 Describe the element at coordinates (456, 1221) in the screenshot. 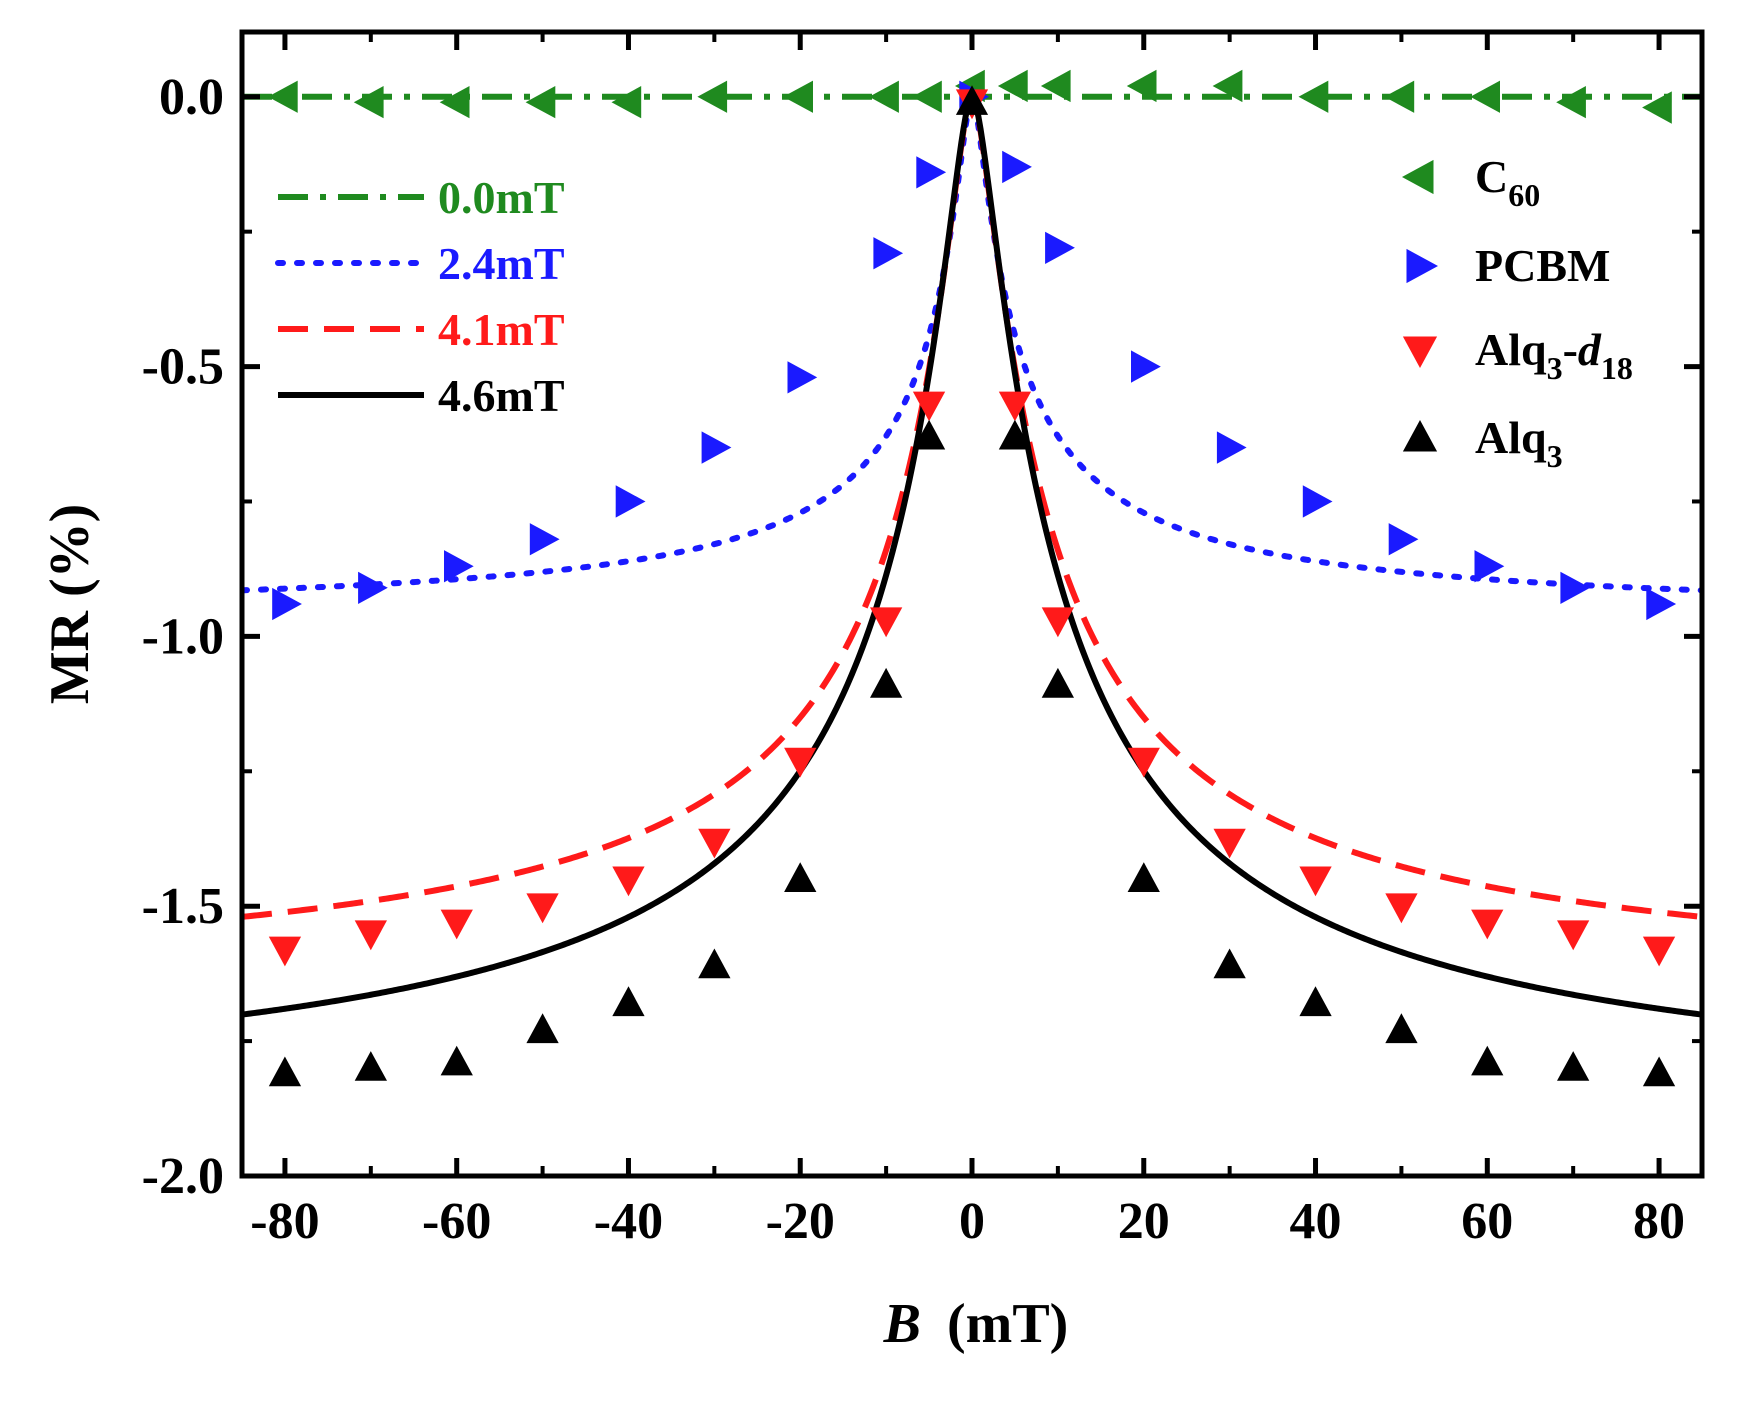

I see `x-tick-label: -60` at that location.